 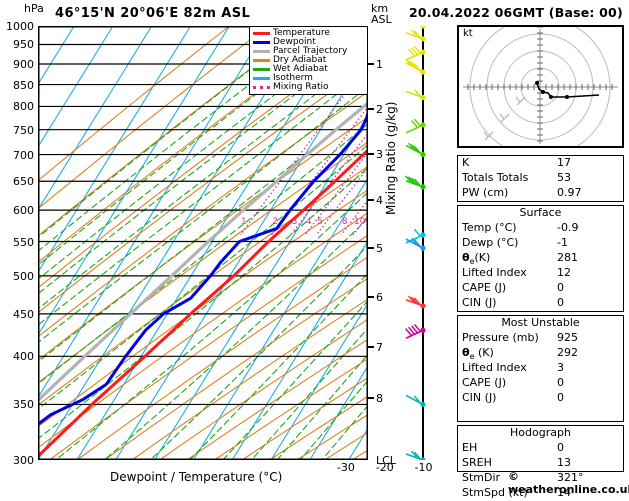 What do you see at coordinates (379, 297) in the screenshot?
I see `height-tick-label: 6` at bounding box center [379, 297].